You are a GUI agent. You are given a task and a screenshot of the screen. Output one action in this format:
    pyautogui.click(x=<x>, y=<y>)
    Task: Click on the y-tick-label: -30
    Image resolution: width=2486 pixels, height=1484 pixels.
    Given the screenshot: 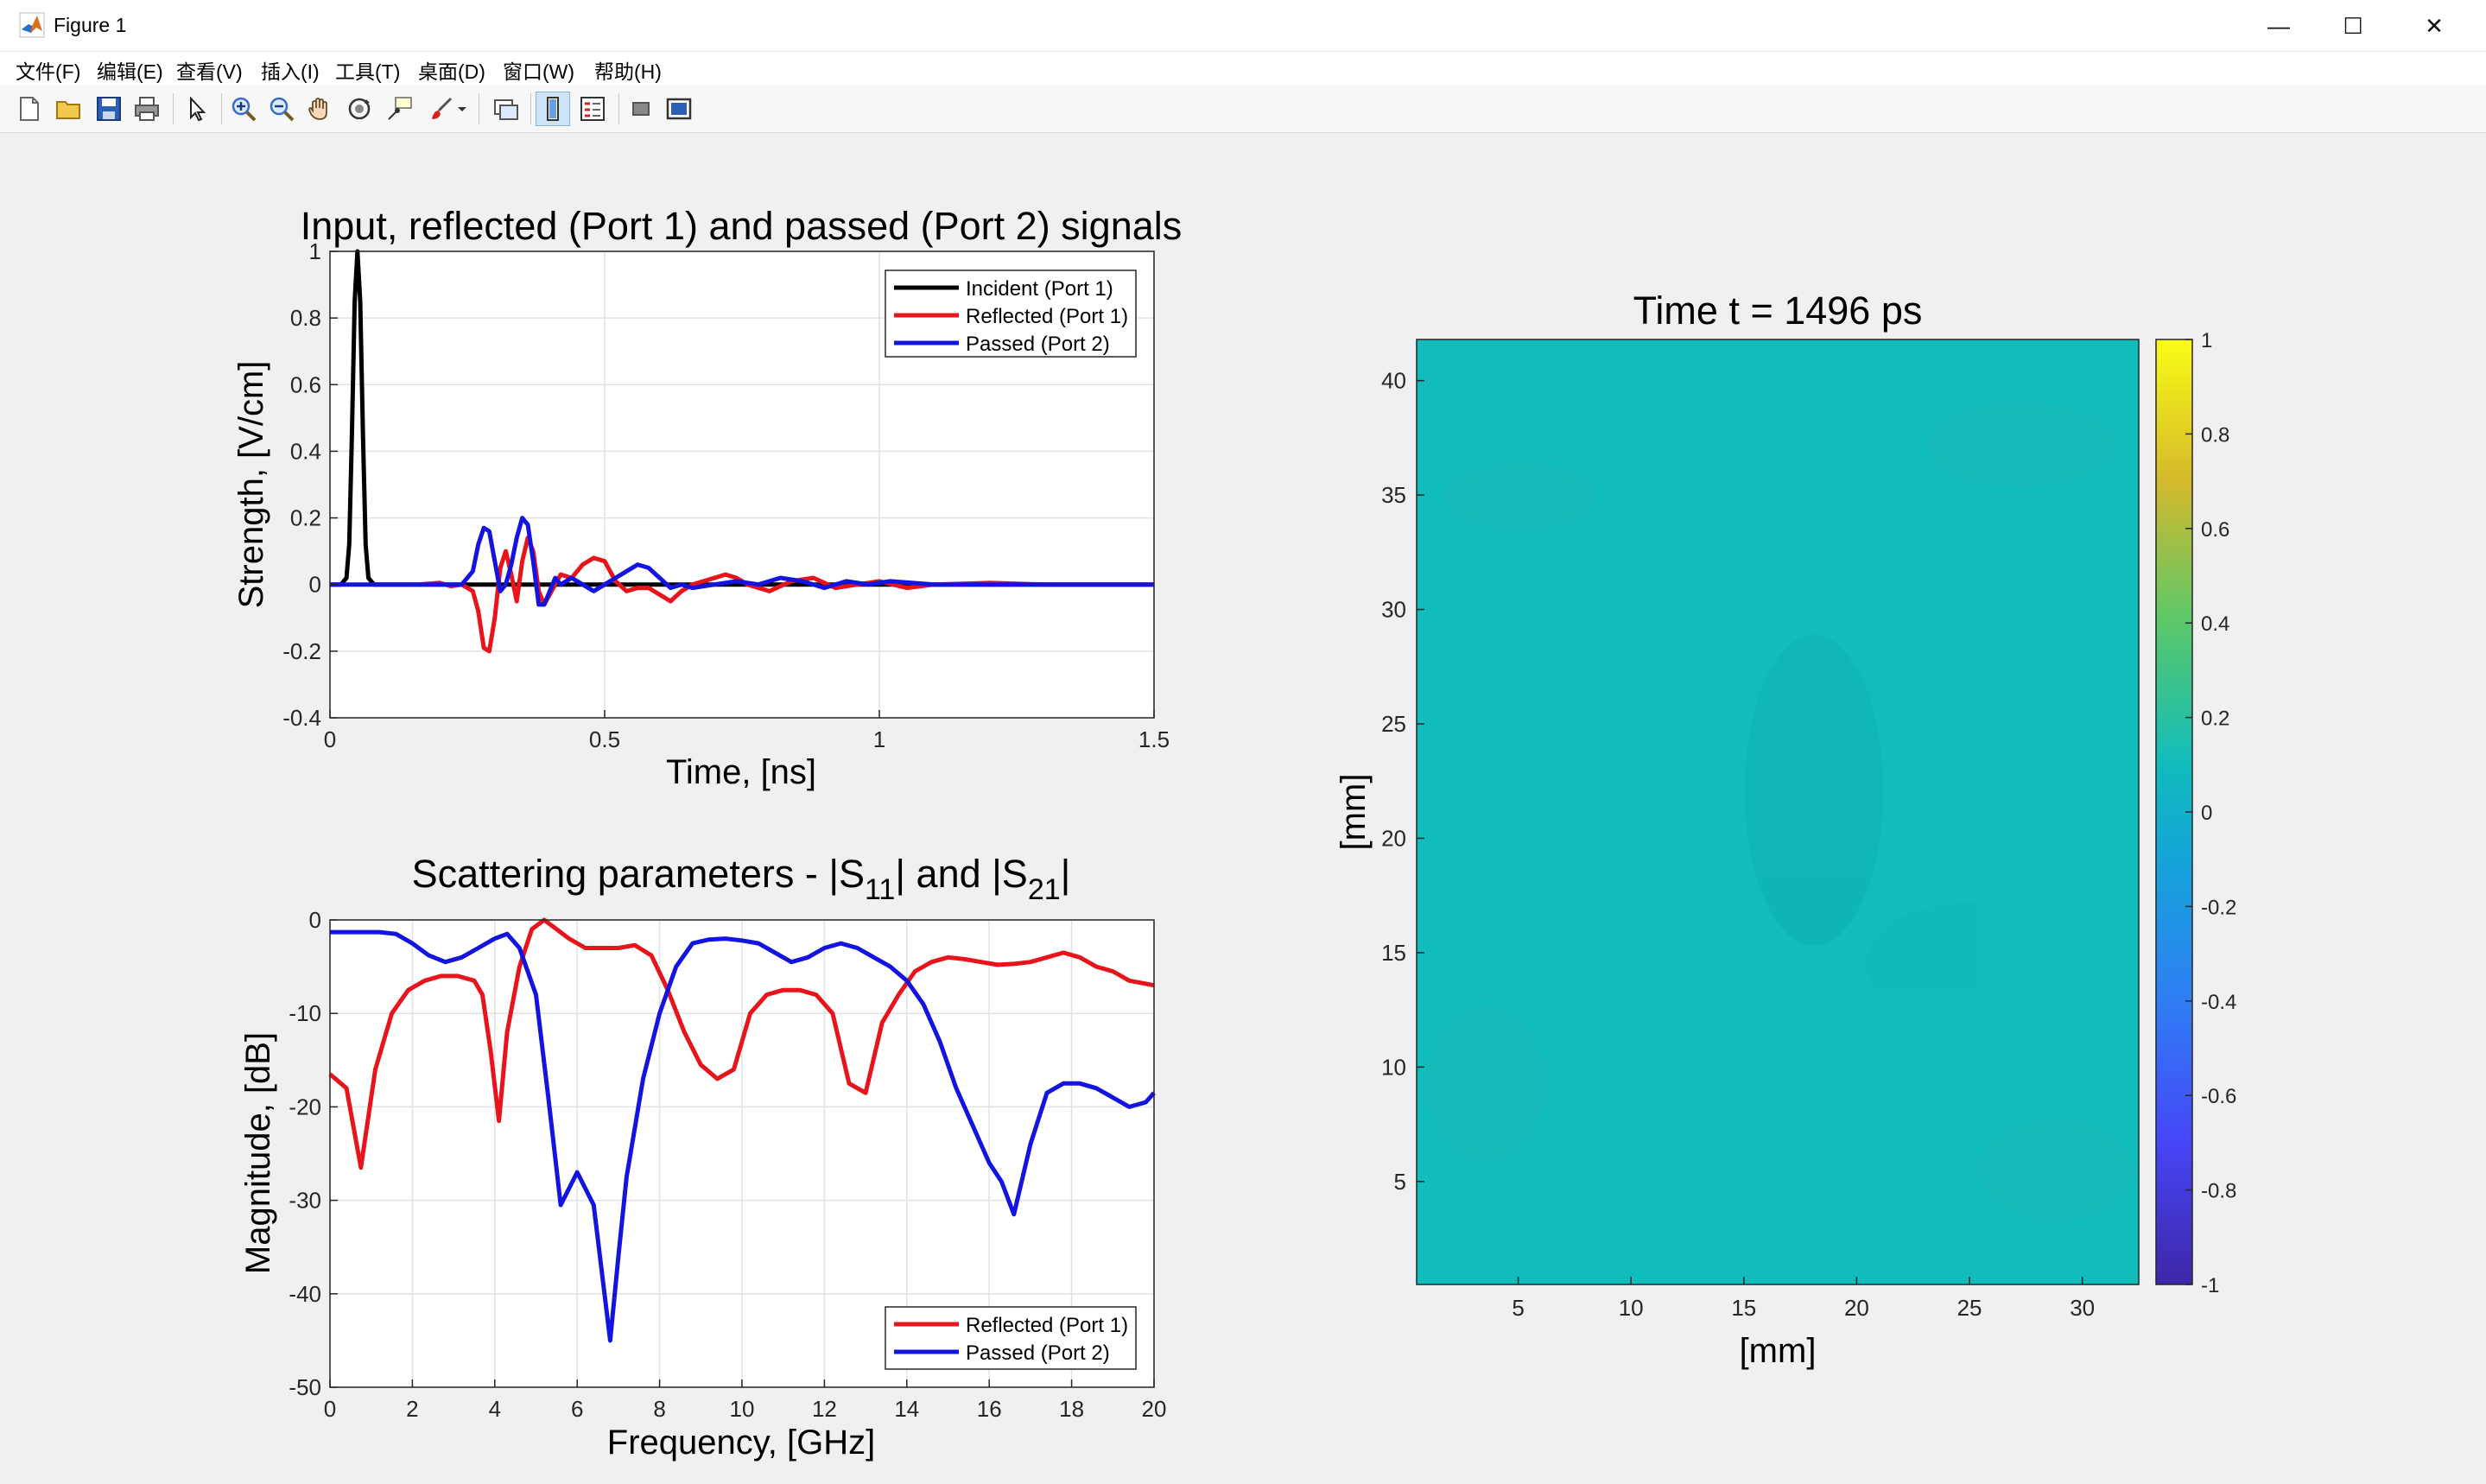 What is the action you would take?
    pyautogui.click(x=305, y=1201)
    